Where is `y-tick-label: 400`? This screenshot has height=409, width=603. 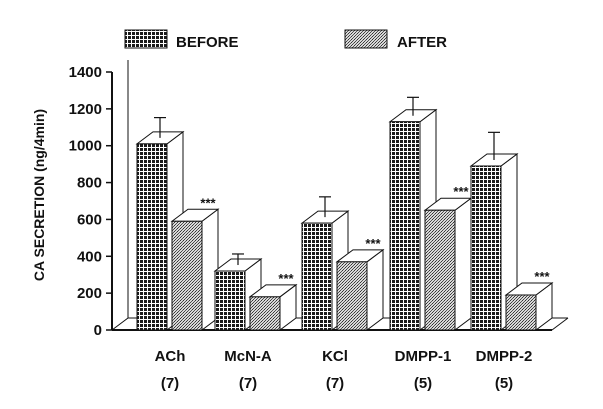 y-tick-label: 400 is located at coordinates (89, 256).